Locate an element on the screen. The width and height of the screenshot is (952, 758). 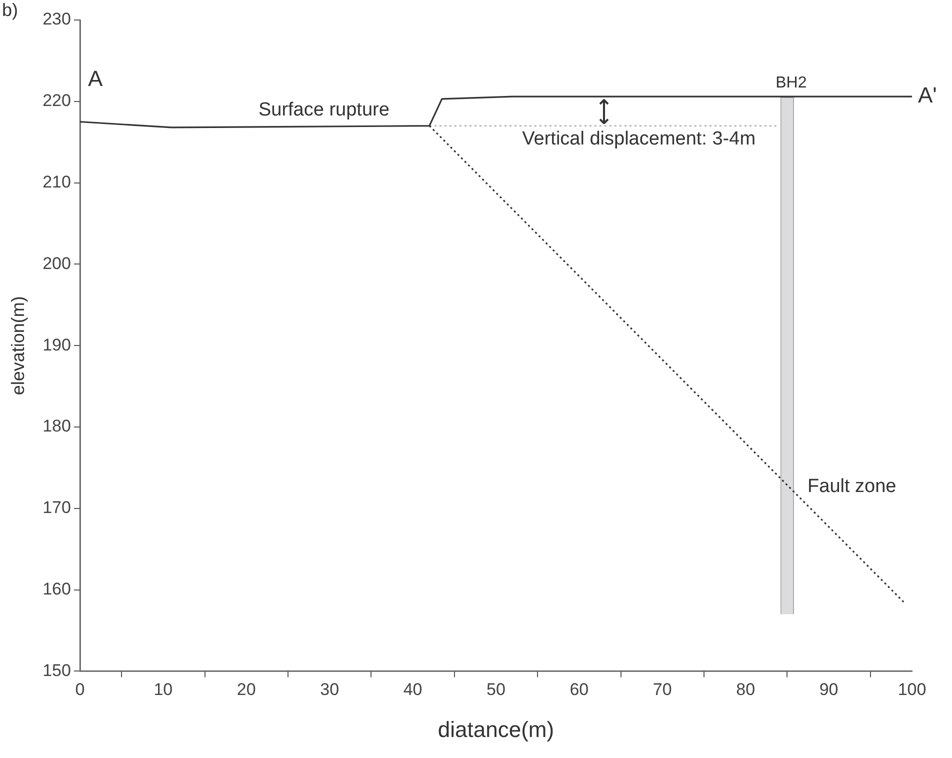
x-tick-label: 100 is located at coordinates (912, 690).